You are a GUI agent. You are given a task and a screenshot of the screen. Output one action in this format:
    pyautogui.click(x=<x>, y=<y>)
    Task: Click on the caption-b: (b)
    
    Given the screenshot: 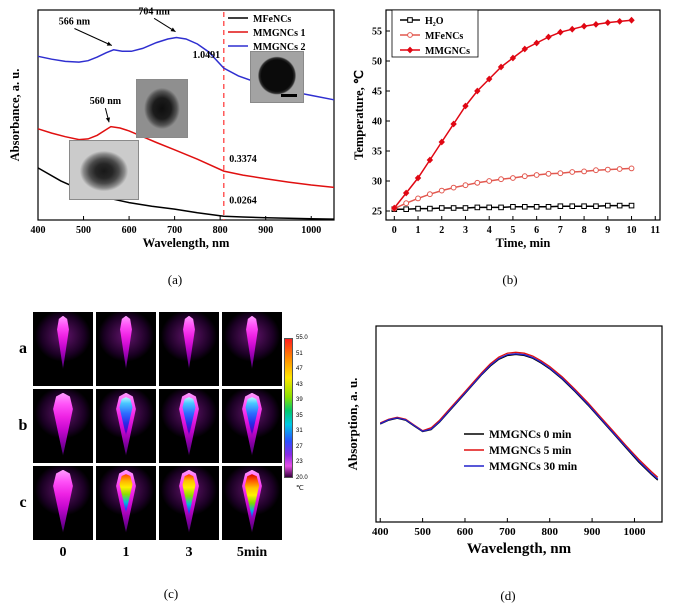 What is the action you would take?
    pyautogui.click(x=510, y=279)
    